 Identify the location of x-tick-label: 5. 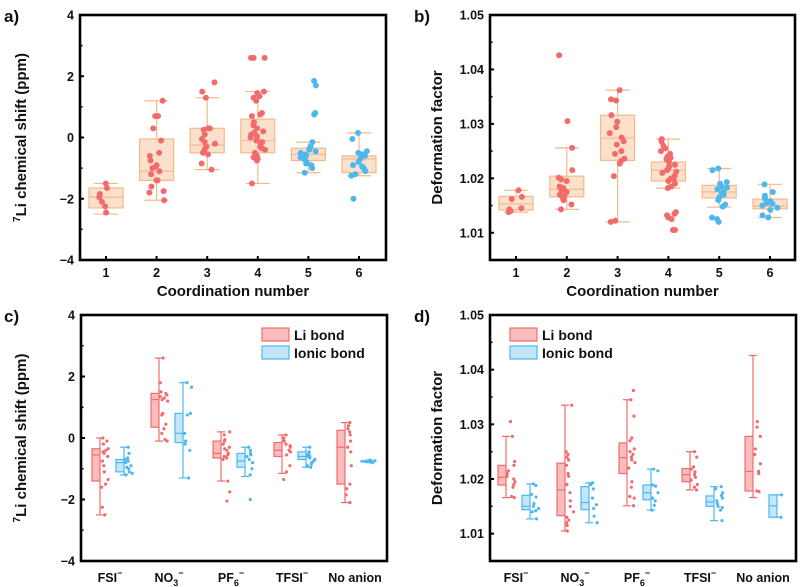
(308, 273).